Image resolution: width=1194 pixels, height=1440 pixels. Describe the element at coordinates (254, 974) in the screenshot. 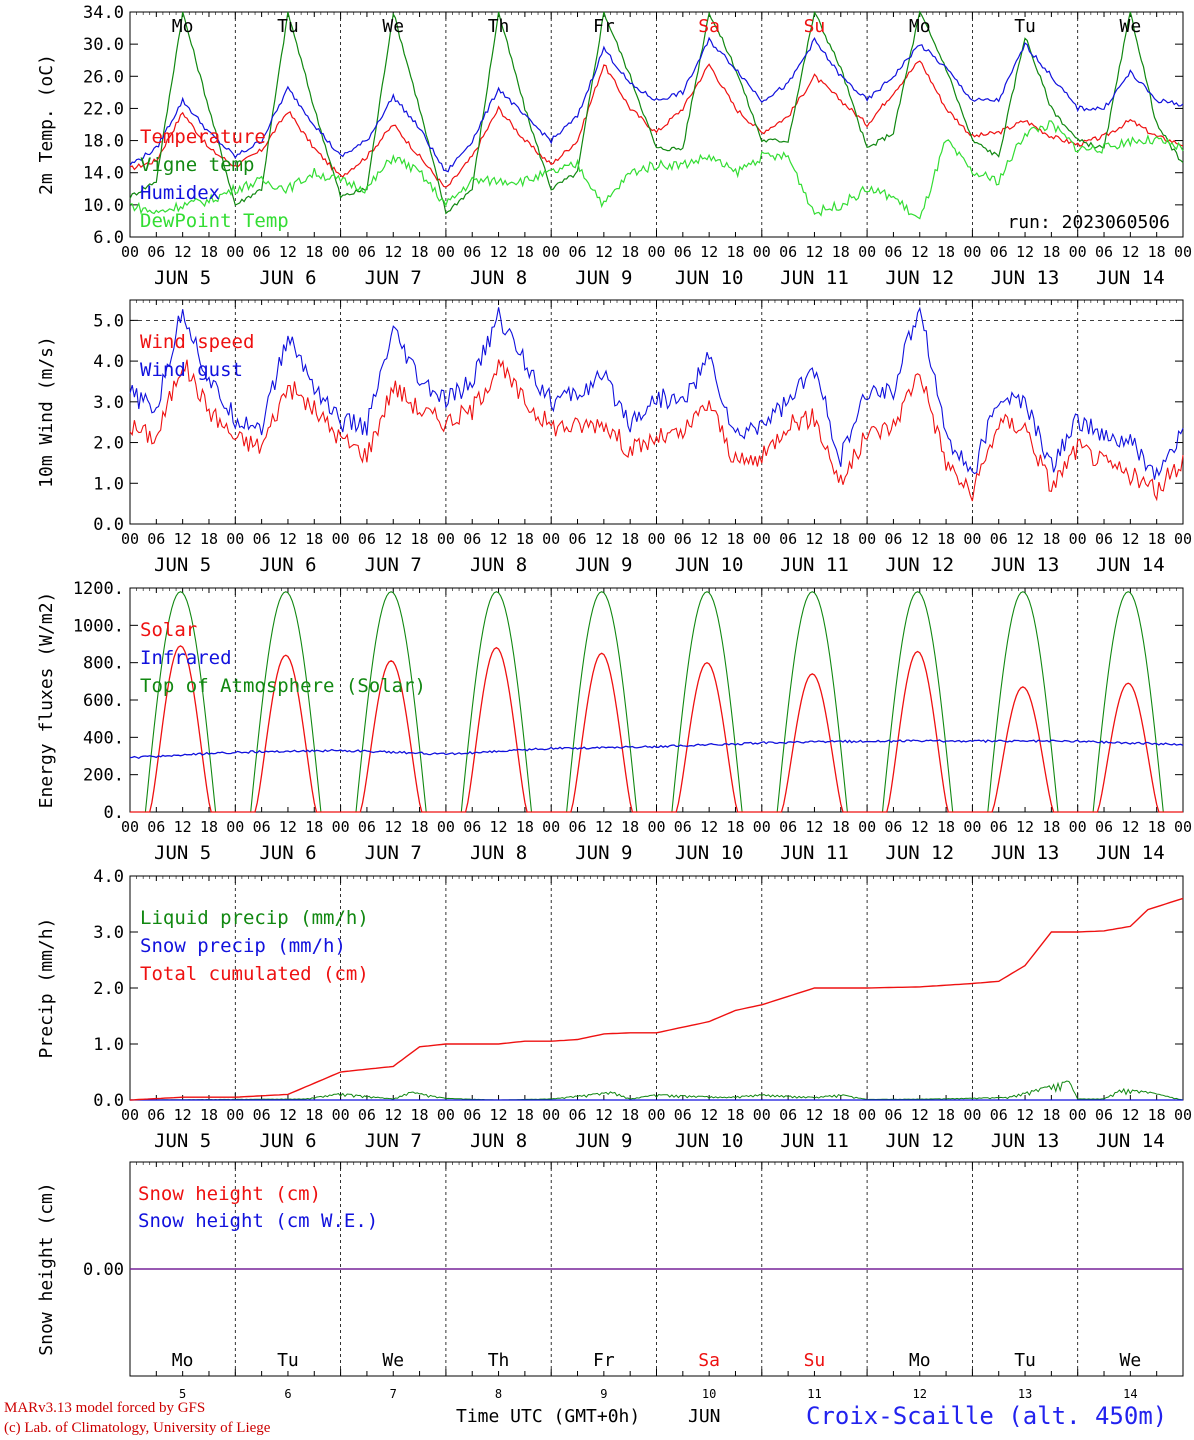

I see `legend-total-cumulated-cm-: Total cumulated (cm)` at that location.